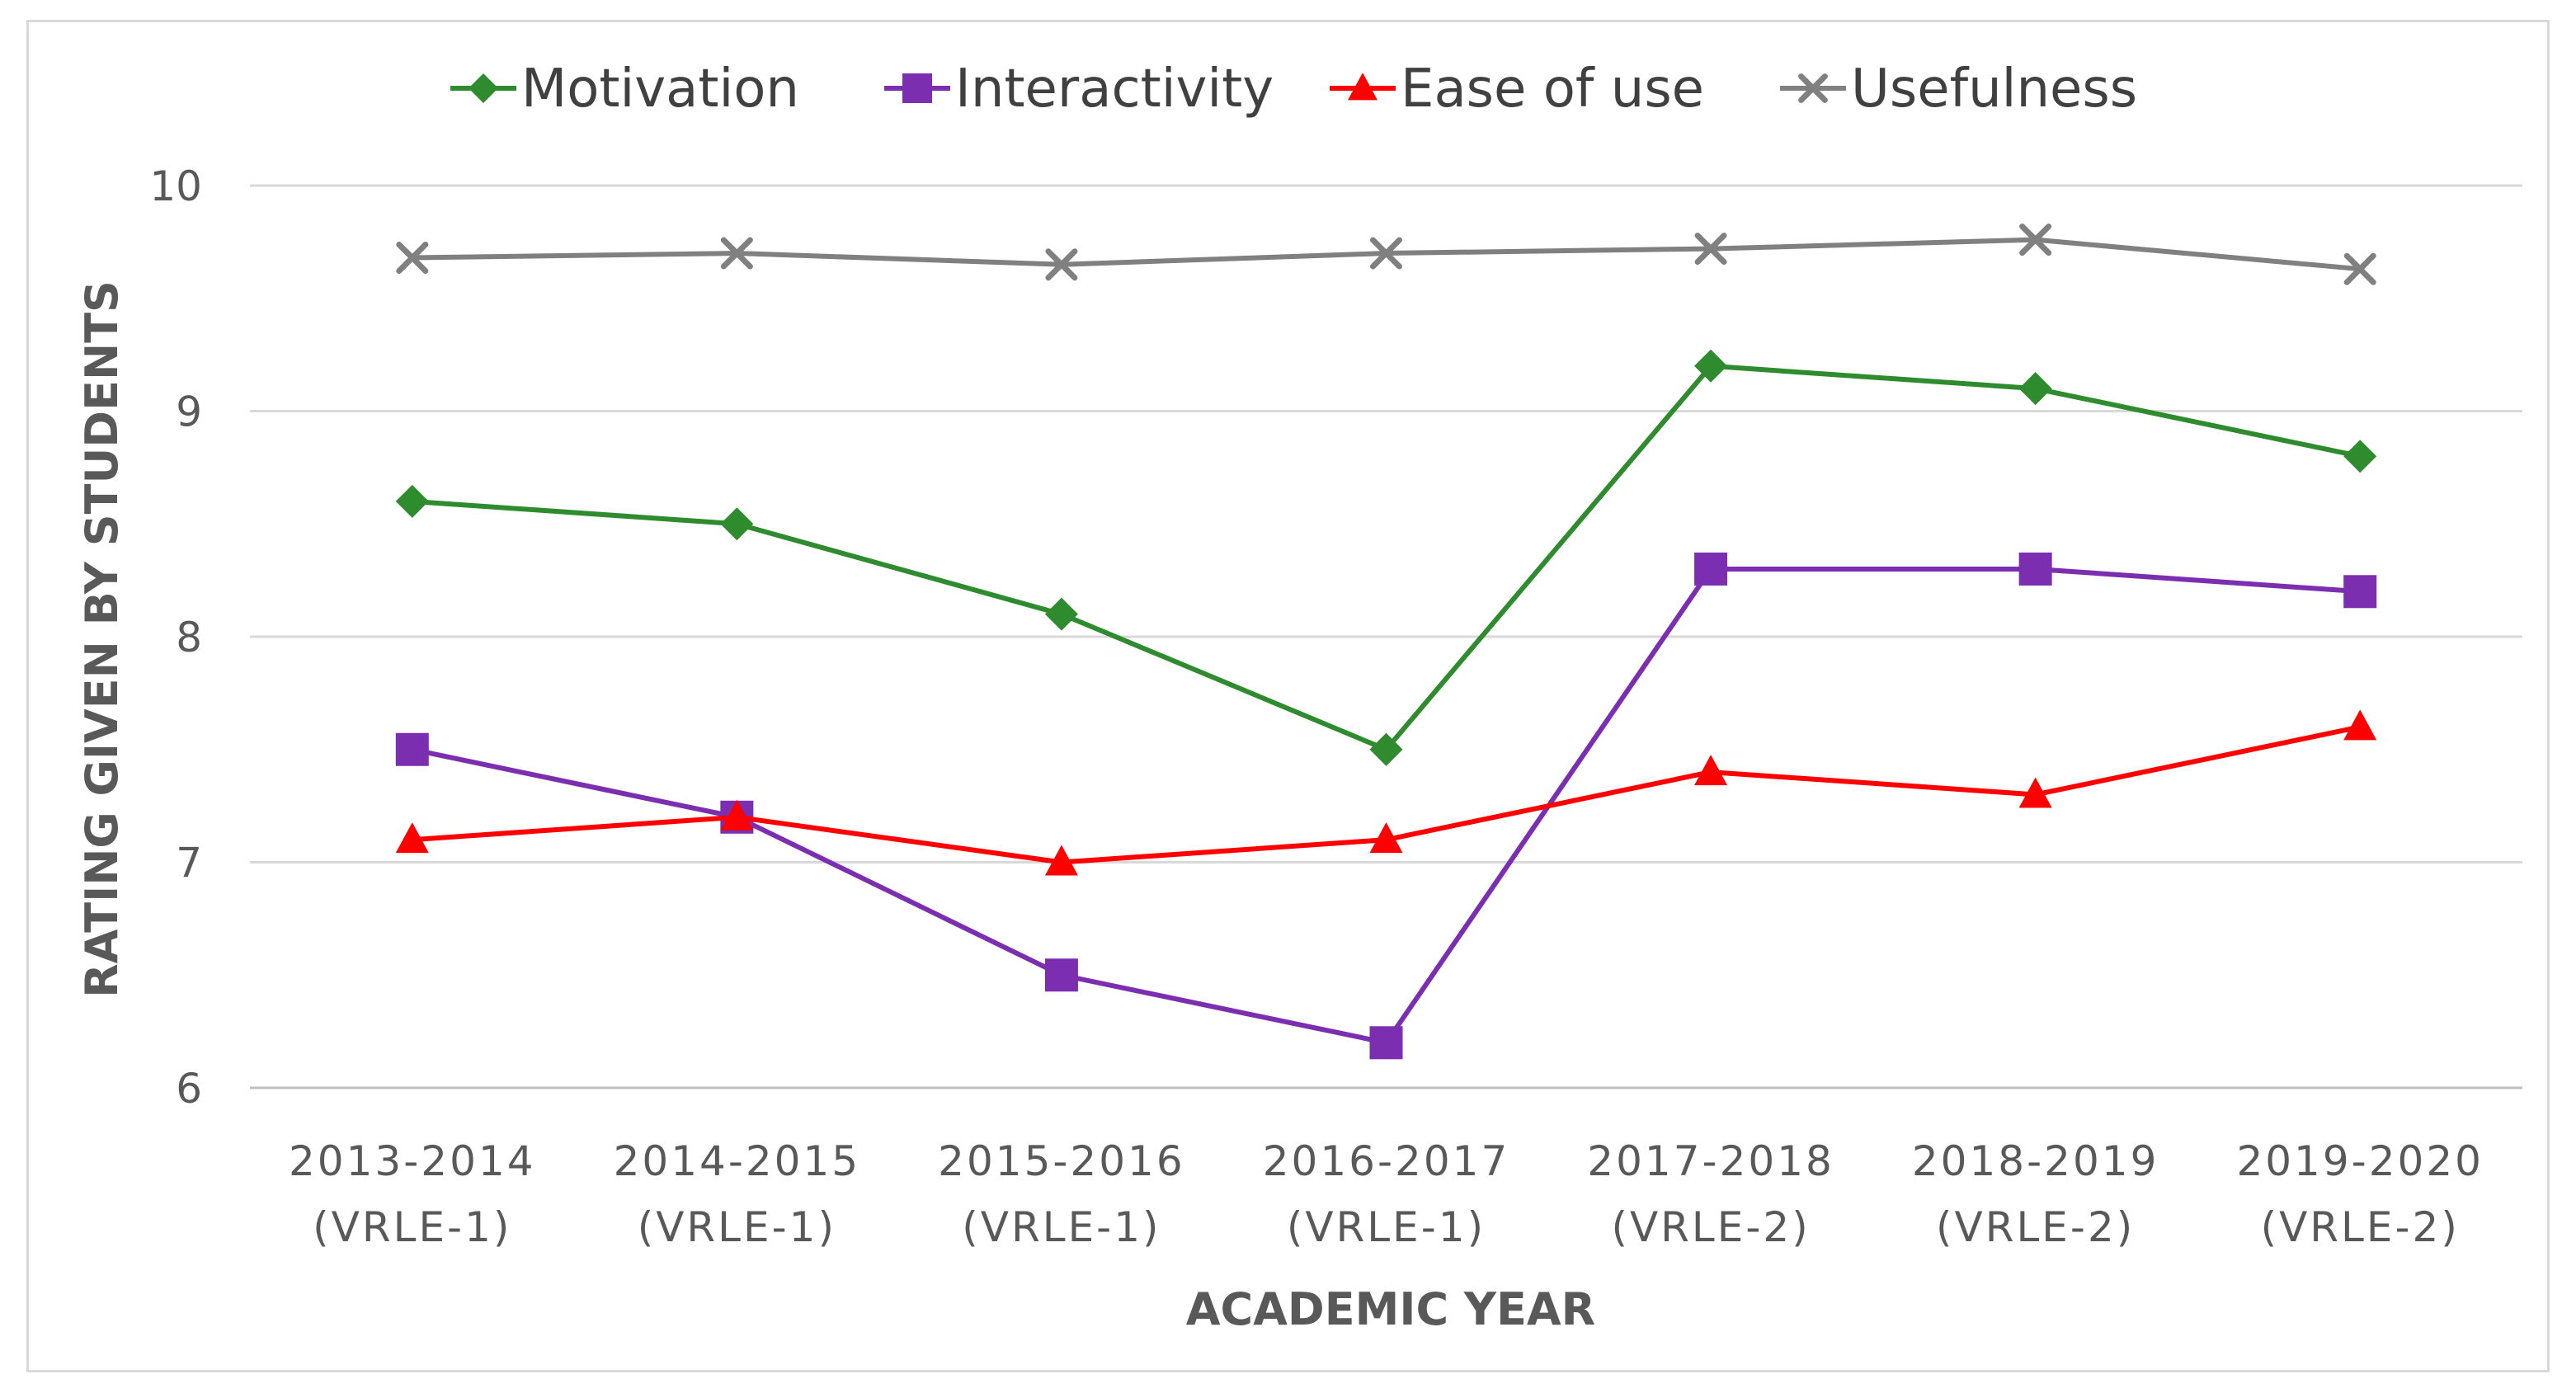 This screenshot has height=1393, width=2576. Describe the element at coordinates (102, 639) in the screenshot. I see `y-axis-title: RATING GIVEN BY STUDENTS` at that location.